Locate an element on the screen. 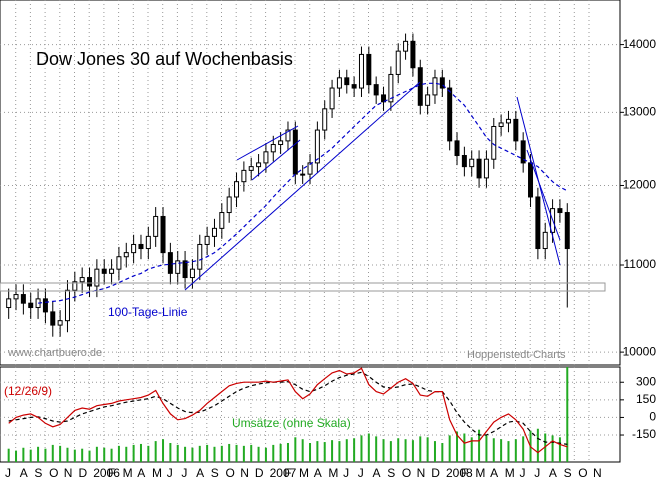 This screenshot has width=660, height=483. x-tick-label: F is located at coordinates (287, 473).